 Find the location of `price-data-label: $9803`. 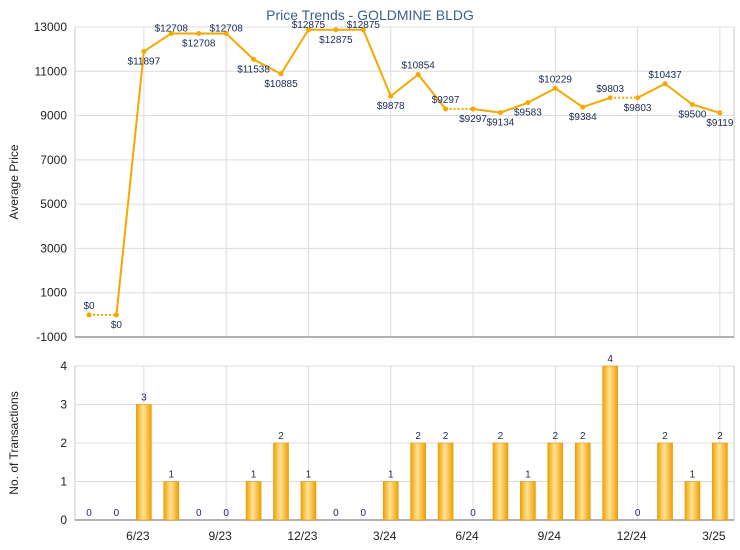

price-data-label: $9803 is located at coordinates (610, 89).